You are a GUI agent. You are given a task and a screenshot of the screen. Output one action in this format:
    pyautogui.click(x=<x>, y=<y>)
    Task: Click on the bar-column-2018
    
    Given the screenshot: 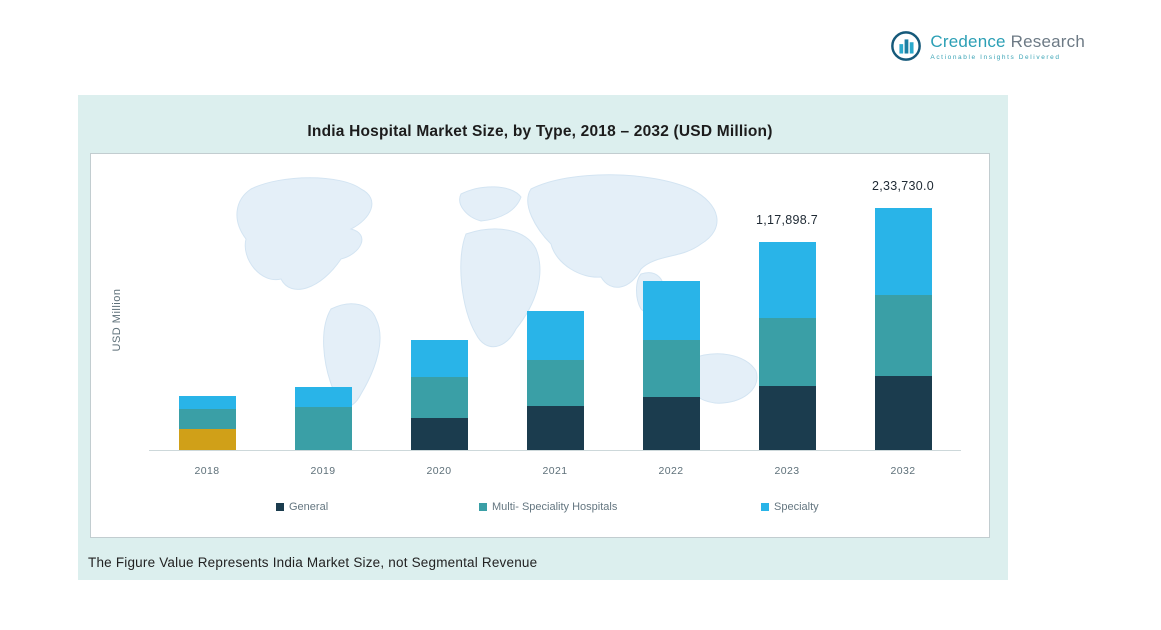 What is the action you would take?
    pyautogui.click(x=207, y=423)
    